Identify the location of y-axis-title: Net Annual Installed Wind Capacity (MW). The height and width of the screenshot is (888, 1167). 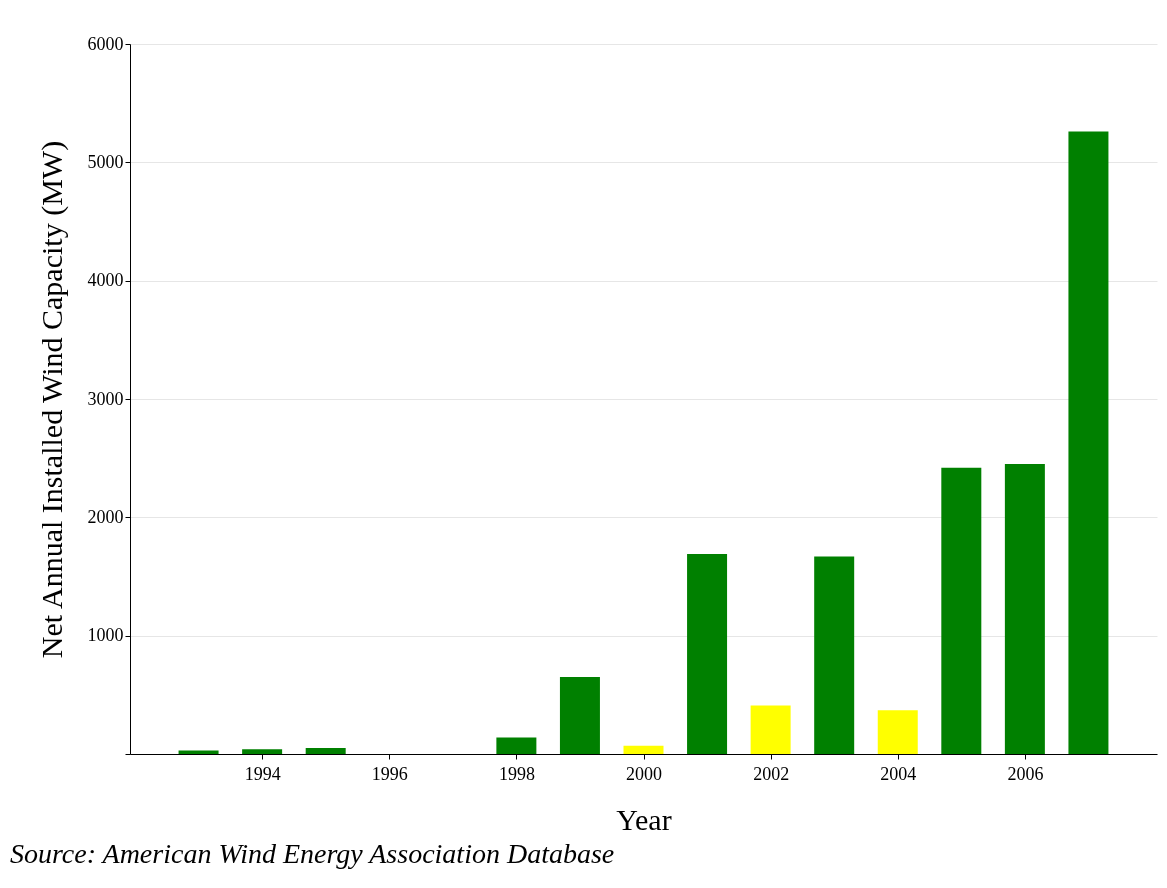
(51, 399).